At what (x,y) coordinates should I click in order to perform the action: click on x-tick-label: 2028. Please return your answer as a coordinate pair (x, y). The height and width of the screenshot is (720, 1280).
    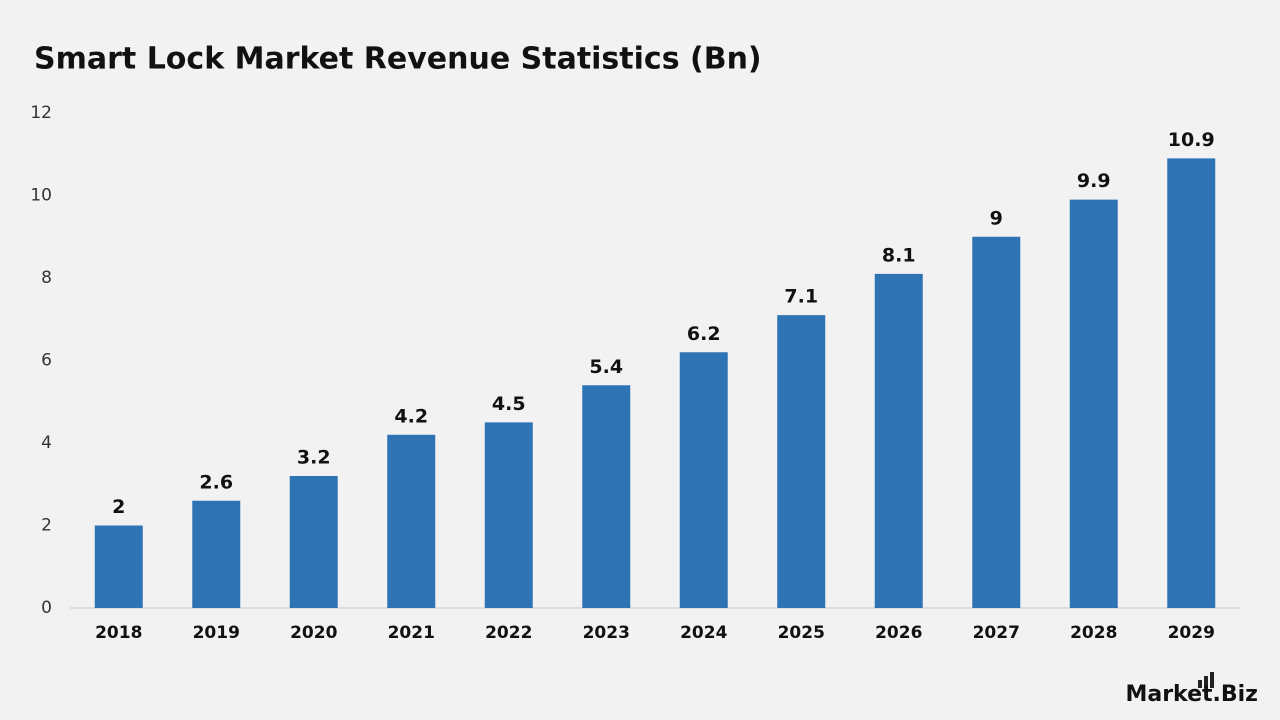
    Looking at the image, I should click on (1093, 633).